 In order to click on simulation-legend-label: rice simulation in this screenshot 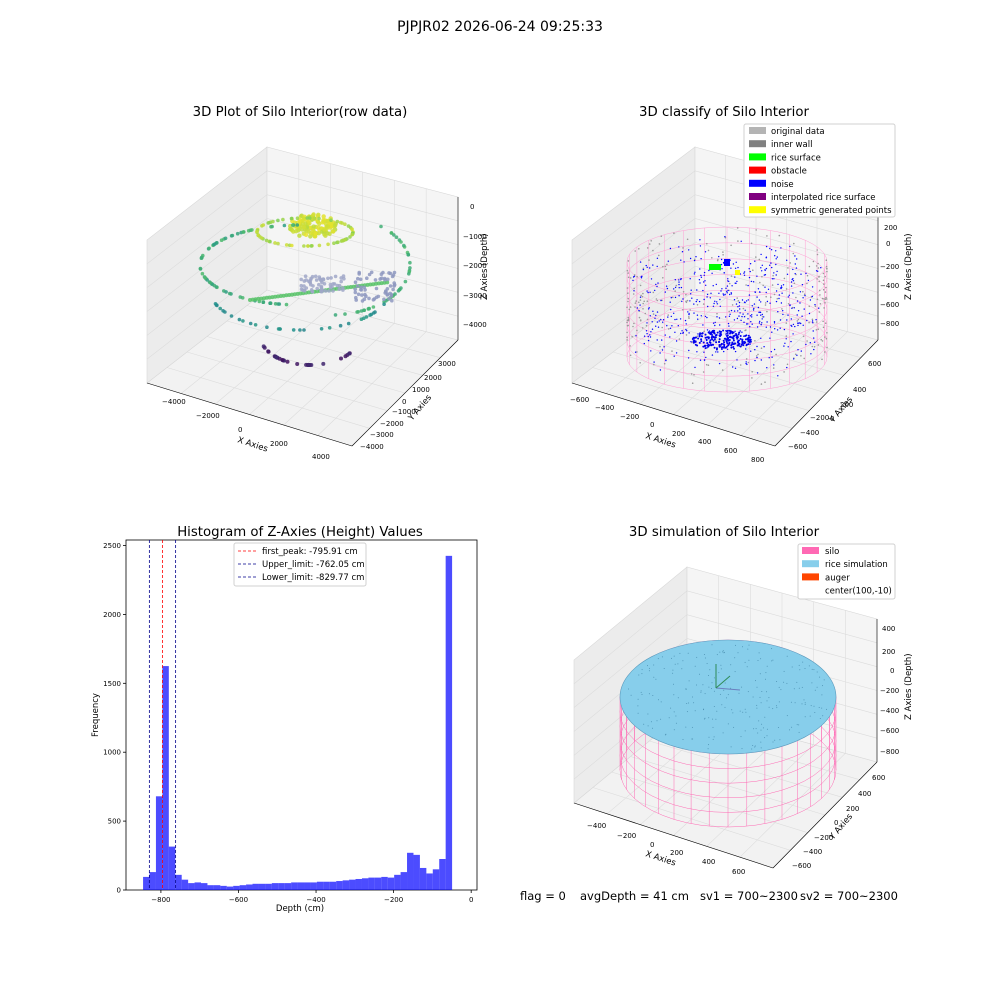, I will do `click(856, 565)`.